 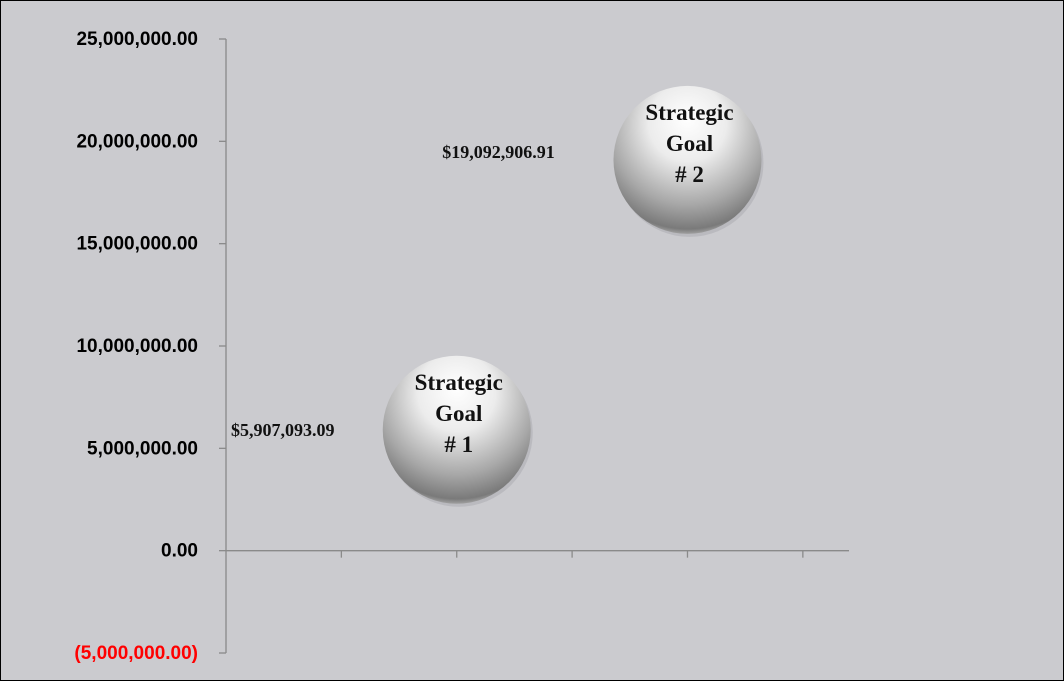 What do you see at coordinates (689, 174) in the screenshot?
I see `bubble-text-line: # 2` at bounding box center [689, 174].